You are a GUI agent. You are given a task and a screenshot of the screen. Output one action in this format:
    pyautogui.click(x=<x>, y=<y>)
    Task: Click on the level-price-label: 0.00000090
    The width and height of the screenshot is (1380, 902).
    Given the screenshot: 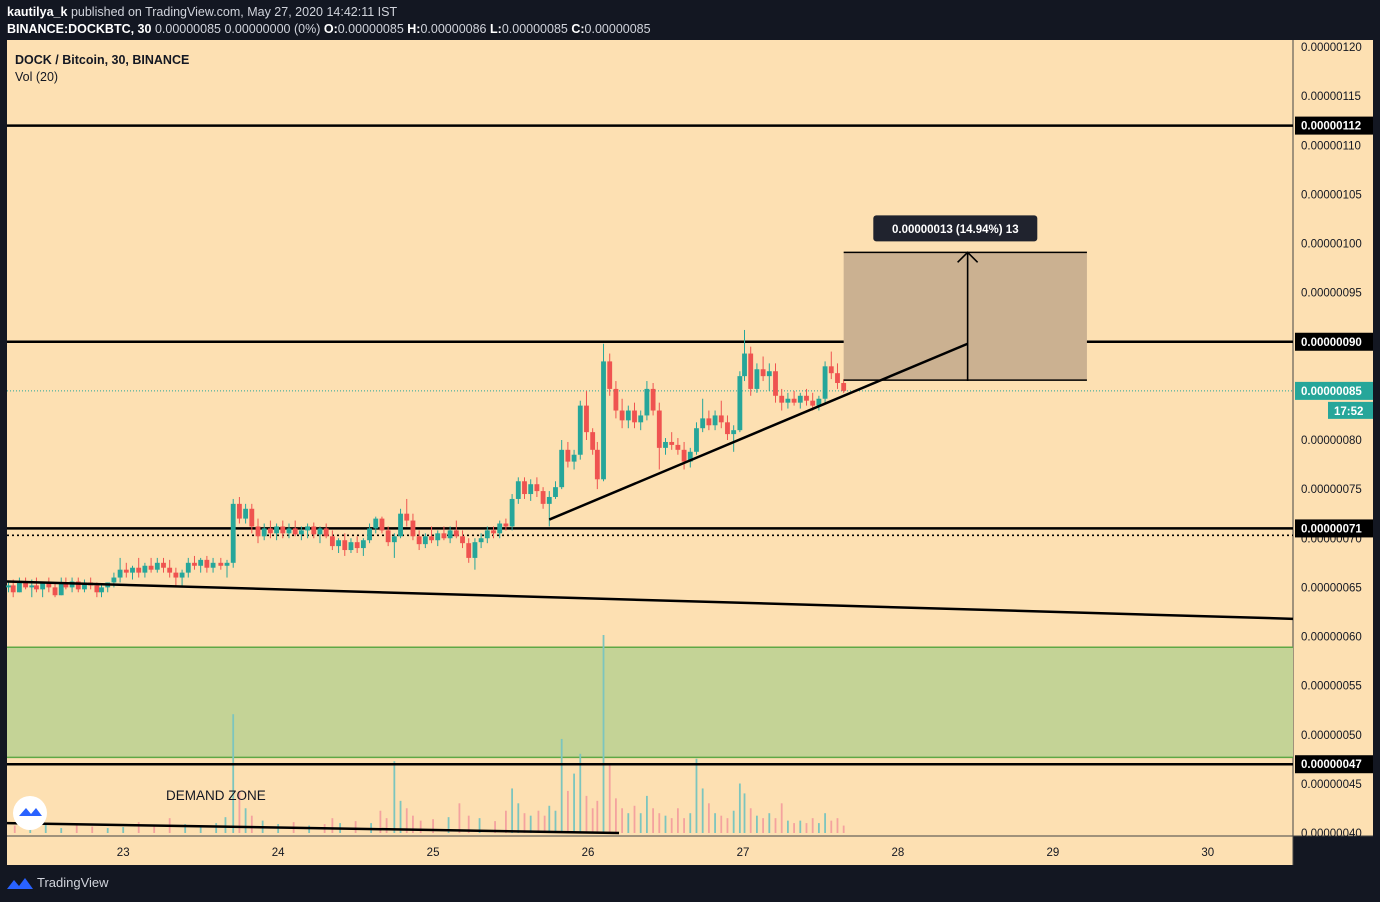 What is the action you would take?
    pyautogui.click(x=1331, y=343)
    